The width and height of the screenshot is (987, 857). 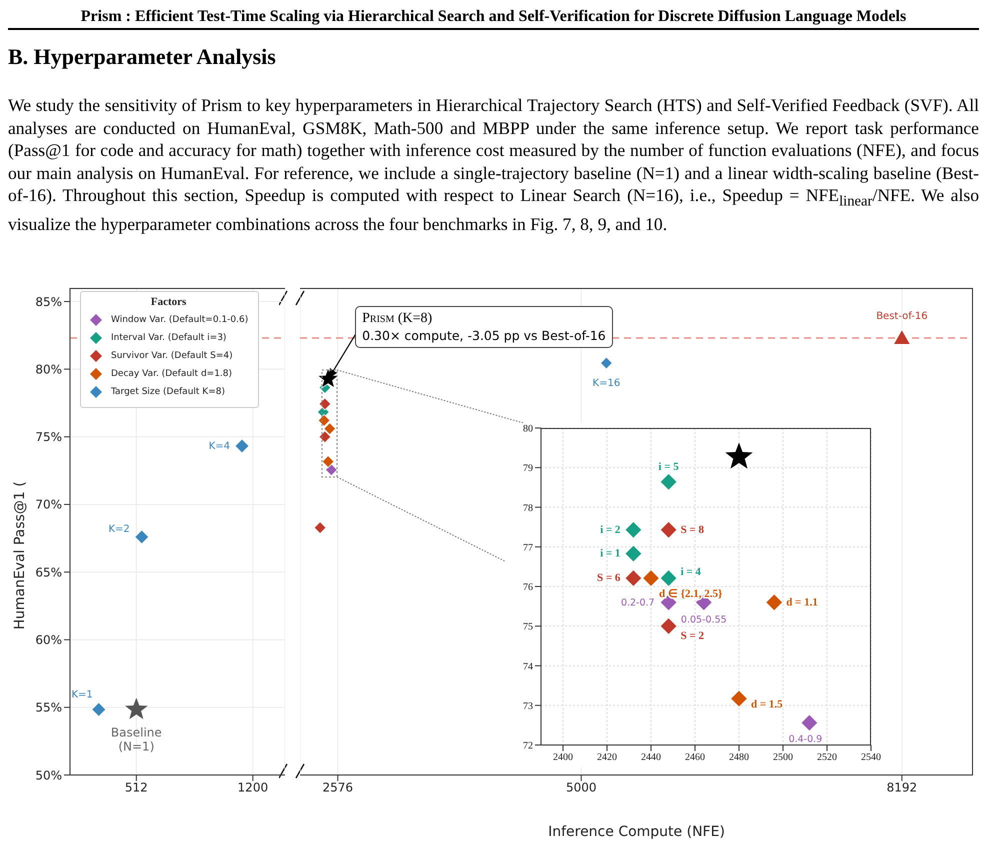 I want to click on annotation: 0.4-0.9, so click(x=805, y=738).